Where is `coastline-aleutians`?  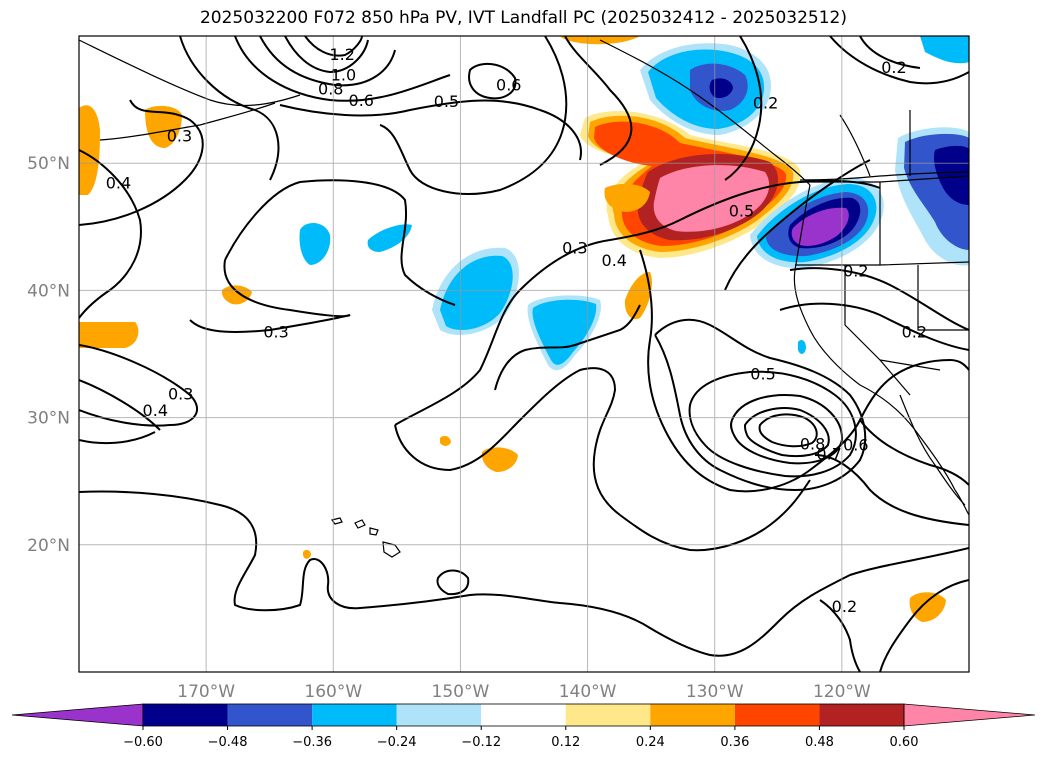
coastline-aleutians is located at coordinates (187, 121).